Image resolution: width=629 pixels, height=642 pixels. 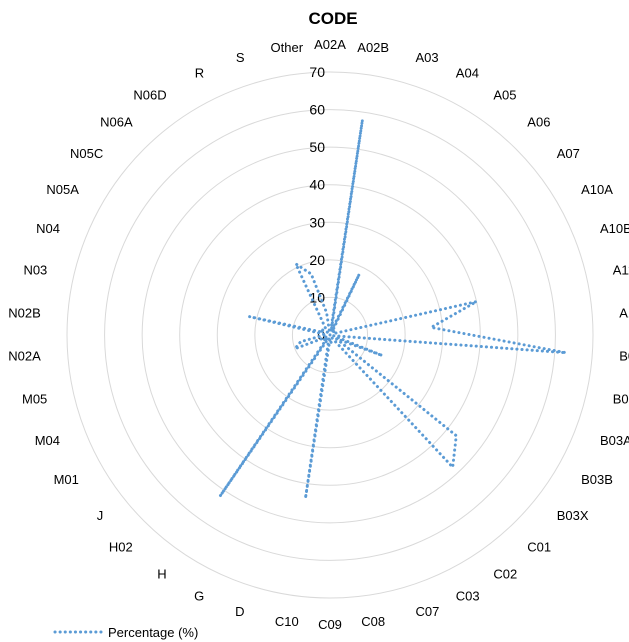 I want to click on category-label: A12, so click(x=624, y=312).